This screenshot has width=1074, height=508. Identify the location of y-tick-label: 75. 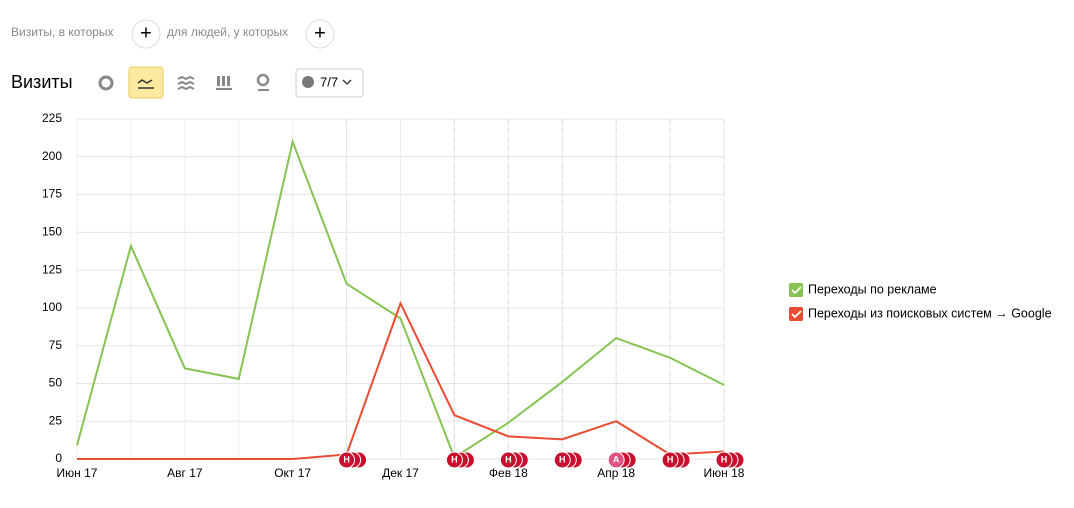
(56, 345).